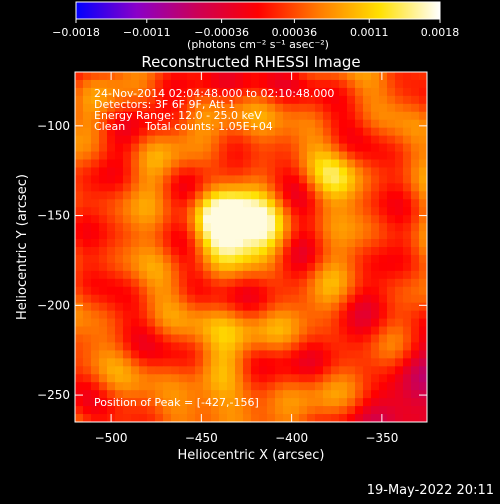 The width and height of the screenshot is (500, 504). What do you see at coordinates (251, 455) in the screenshot?
I see `x-axis-label: Heliocentric X (arcsec)` at bounding box center [251, 455].